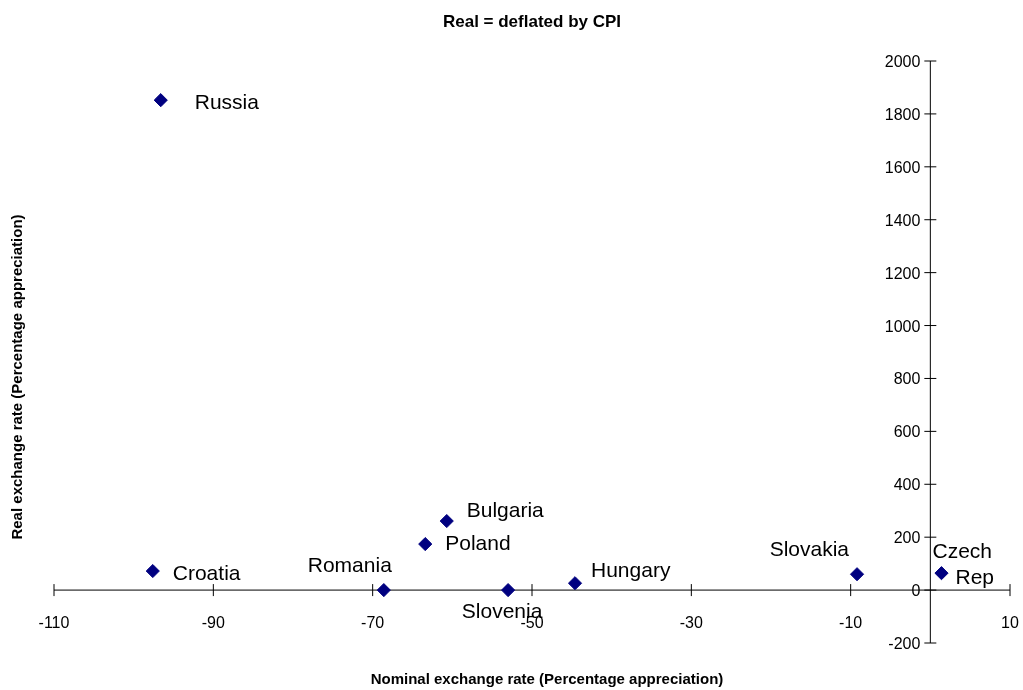 Image resolution: width=1023 pixels, height=690 pixels. What do you see at coordinates (907, 538) in the screenshot?
I see `y-tick-label: 200` at bounding box center [907, 538].